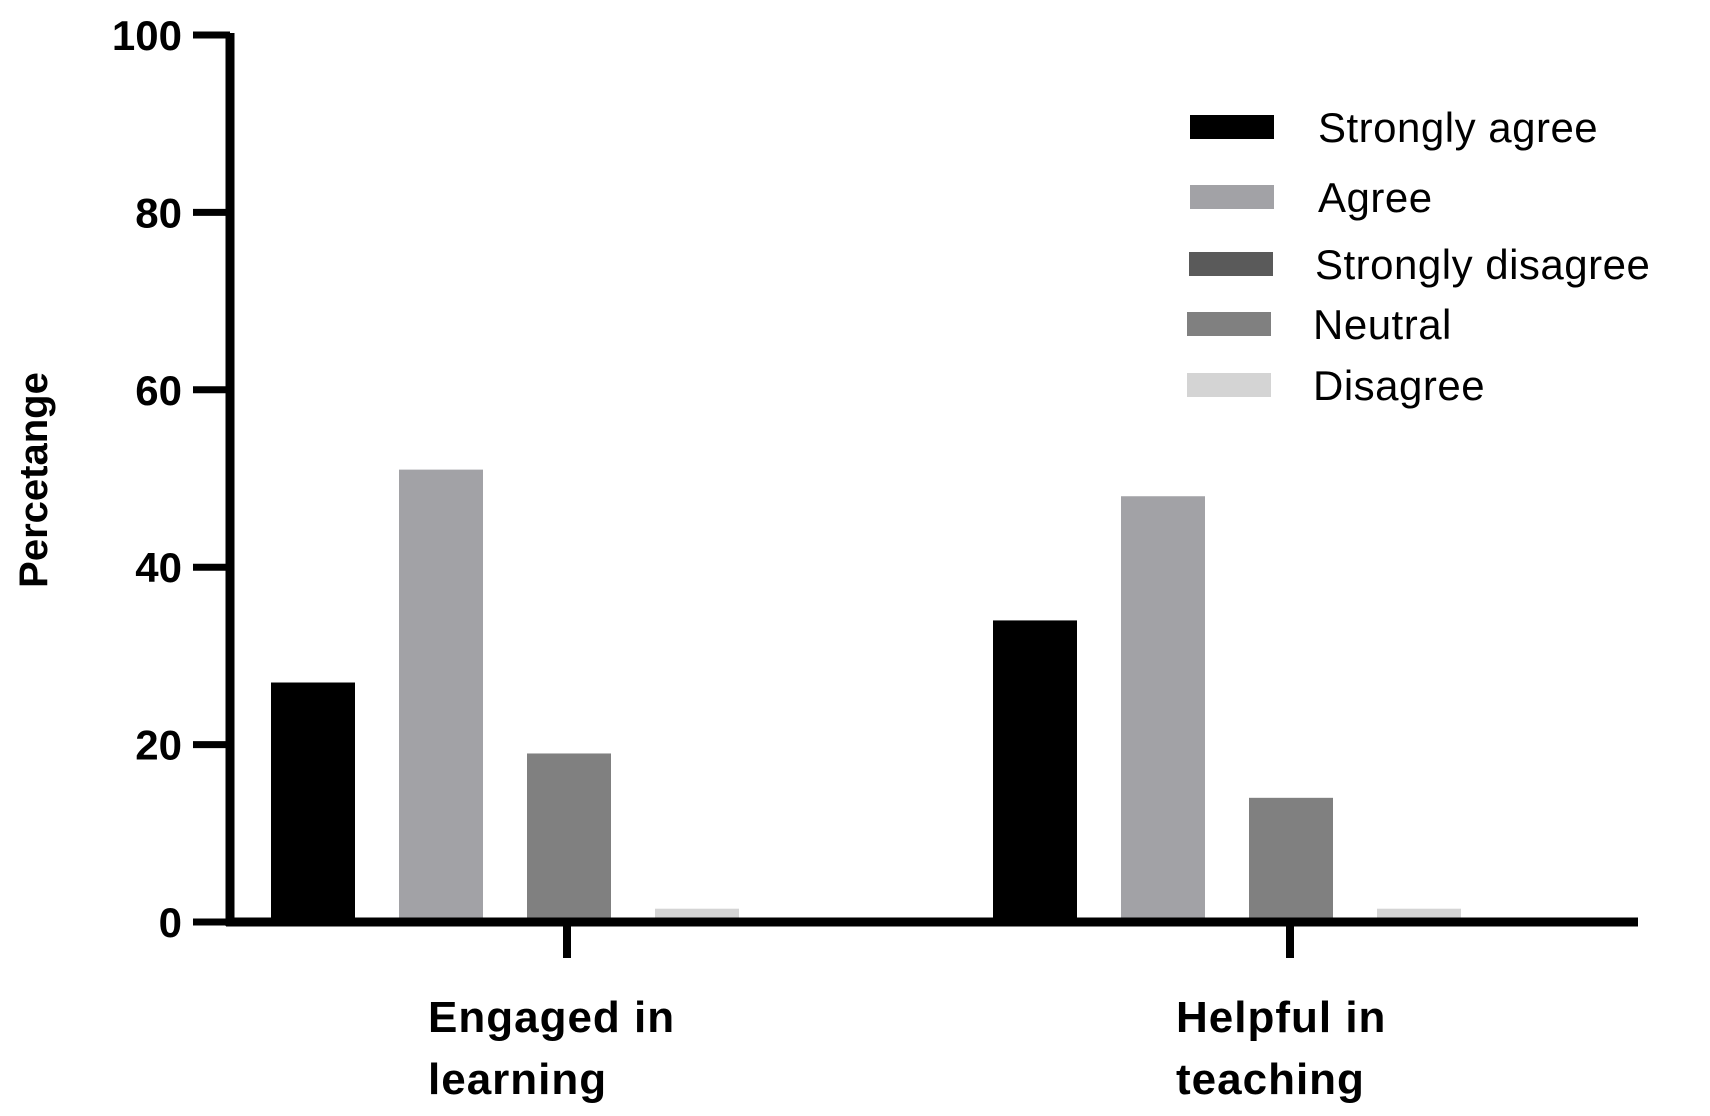 The height and width of the screenshot is (1116, 1710). Describe the element at coordinates (551, 1017) in the screenshot. I see `x-category-label-line1: Engaged in` at that location.